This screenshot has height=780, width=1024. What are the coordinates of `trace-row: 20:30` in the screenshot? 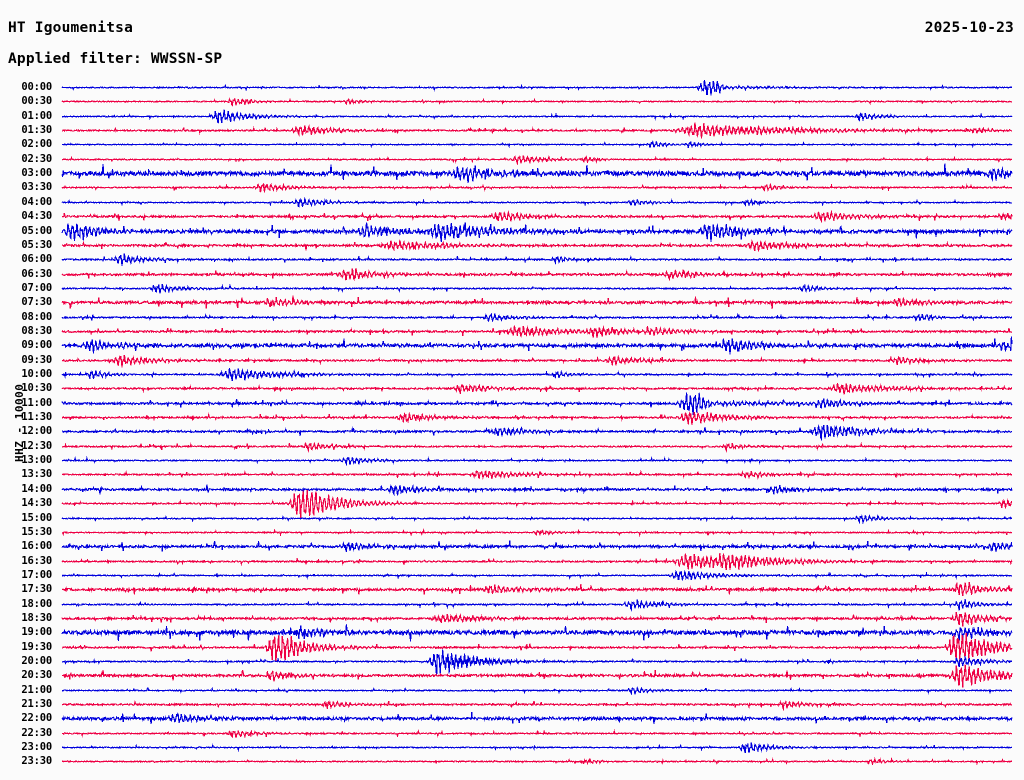 It's located at (512, 676).